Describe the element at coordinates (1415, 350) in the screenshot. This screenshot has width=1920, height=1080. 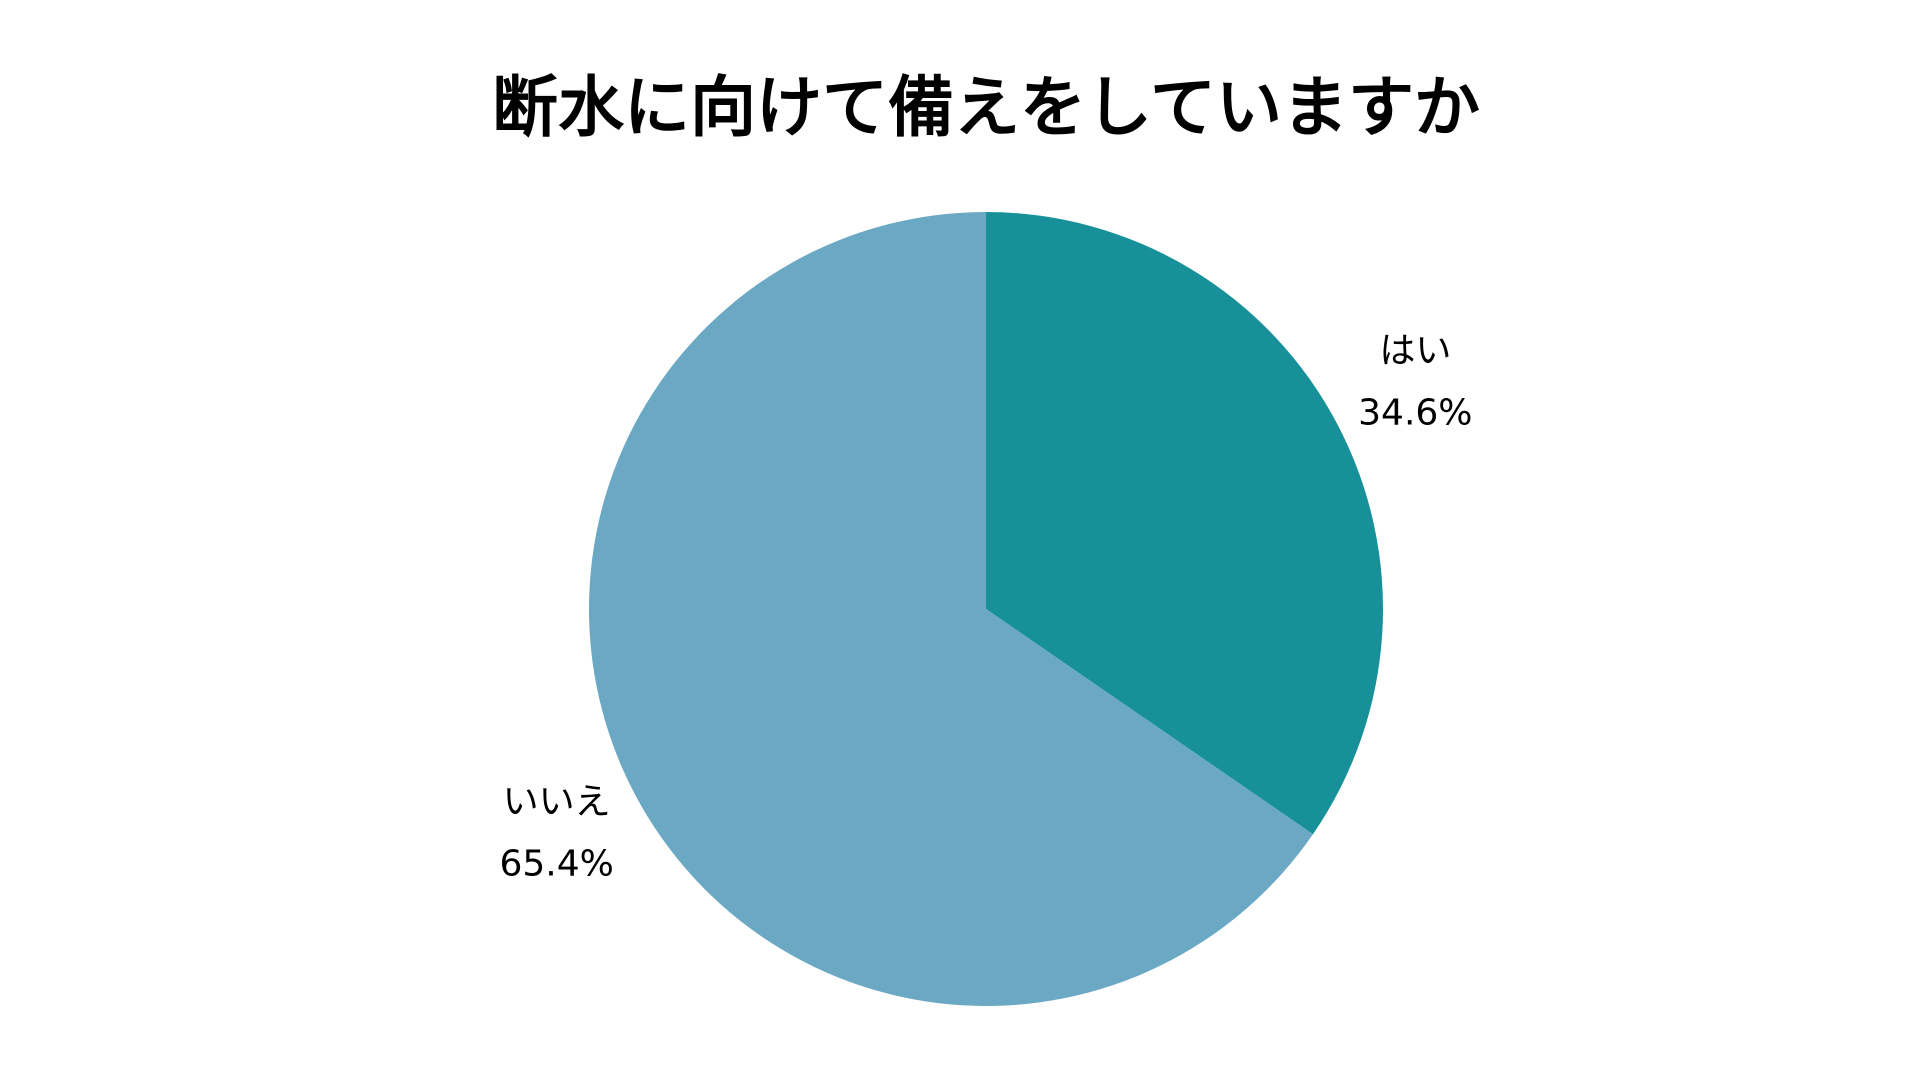
I see `slice-label: はい` at that location.